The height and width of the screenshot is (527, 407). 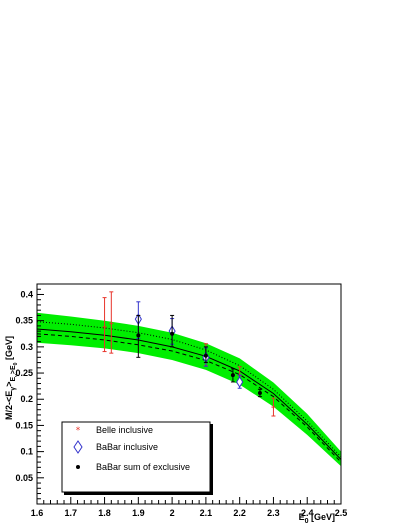 I want to click on y-tick-label: 0.35, so click(x=24, y=321).